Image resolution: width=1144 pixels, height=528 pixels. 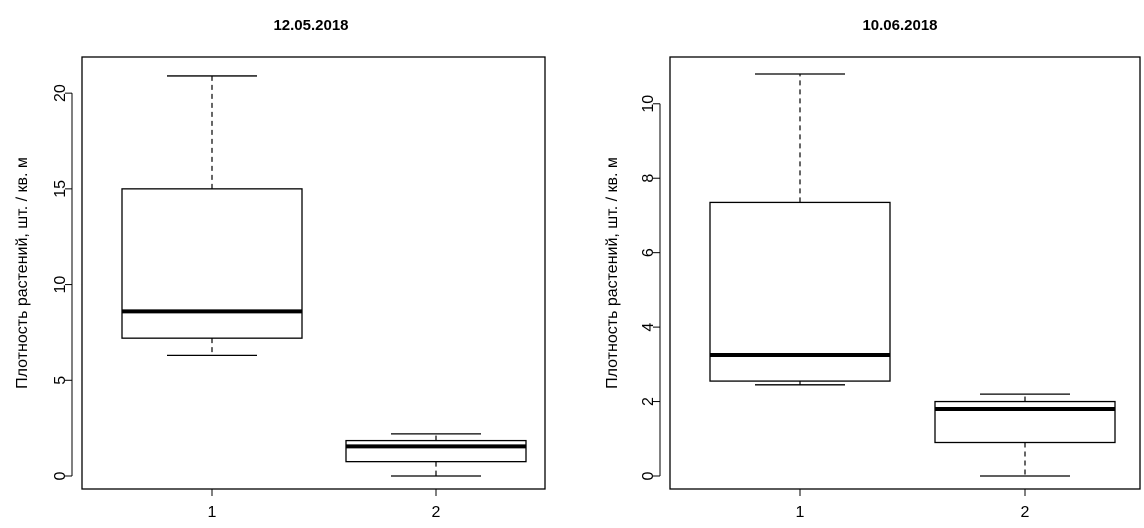 What do you see at coordinates (60, 380) in the screenshot?
I see `y-tick-label: 5` at bounding box center [60, 380].